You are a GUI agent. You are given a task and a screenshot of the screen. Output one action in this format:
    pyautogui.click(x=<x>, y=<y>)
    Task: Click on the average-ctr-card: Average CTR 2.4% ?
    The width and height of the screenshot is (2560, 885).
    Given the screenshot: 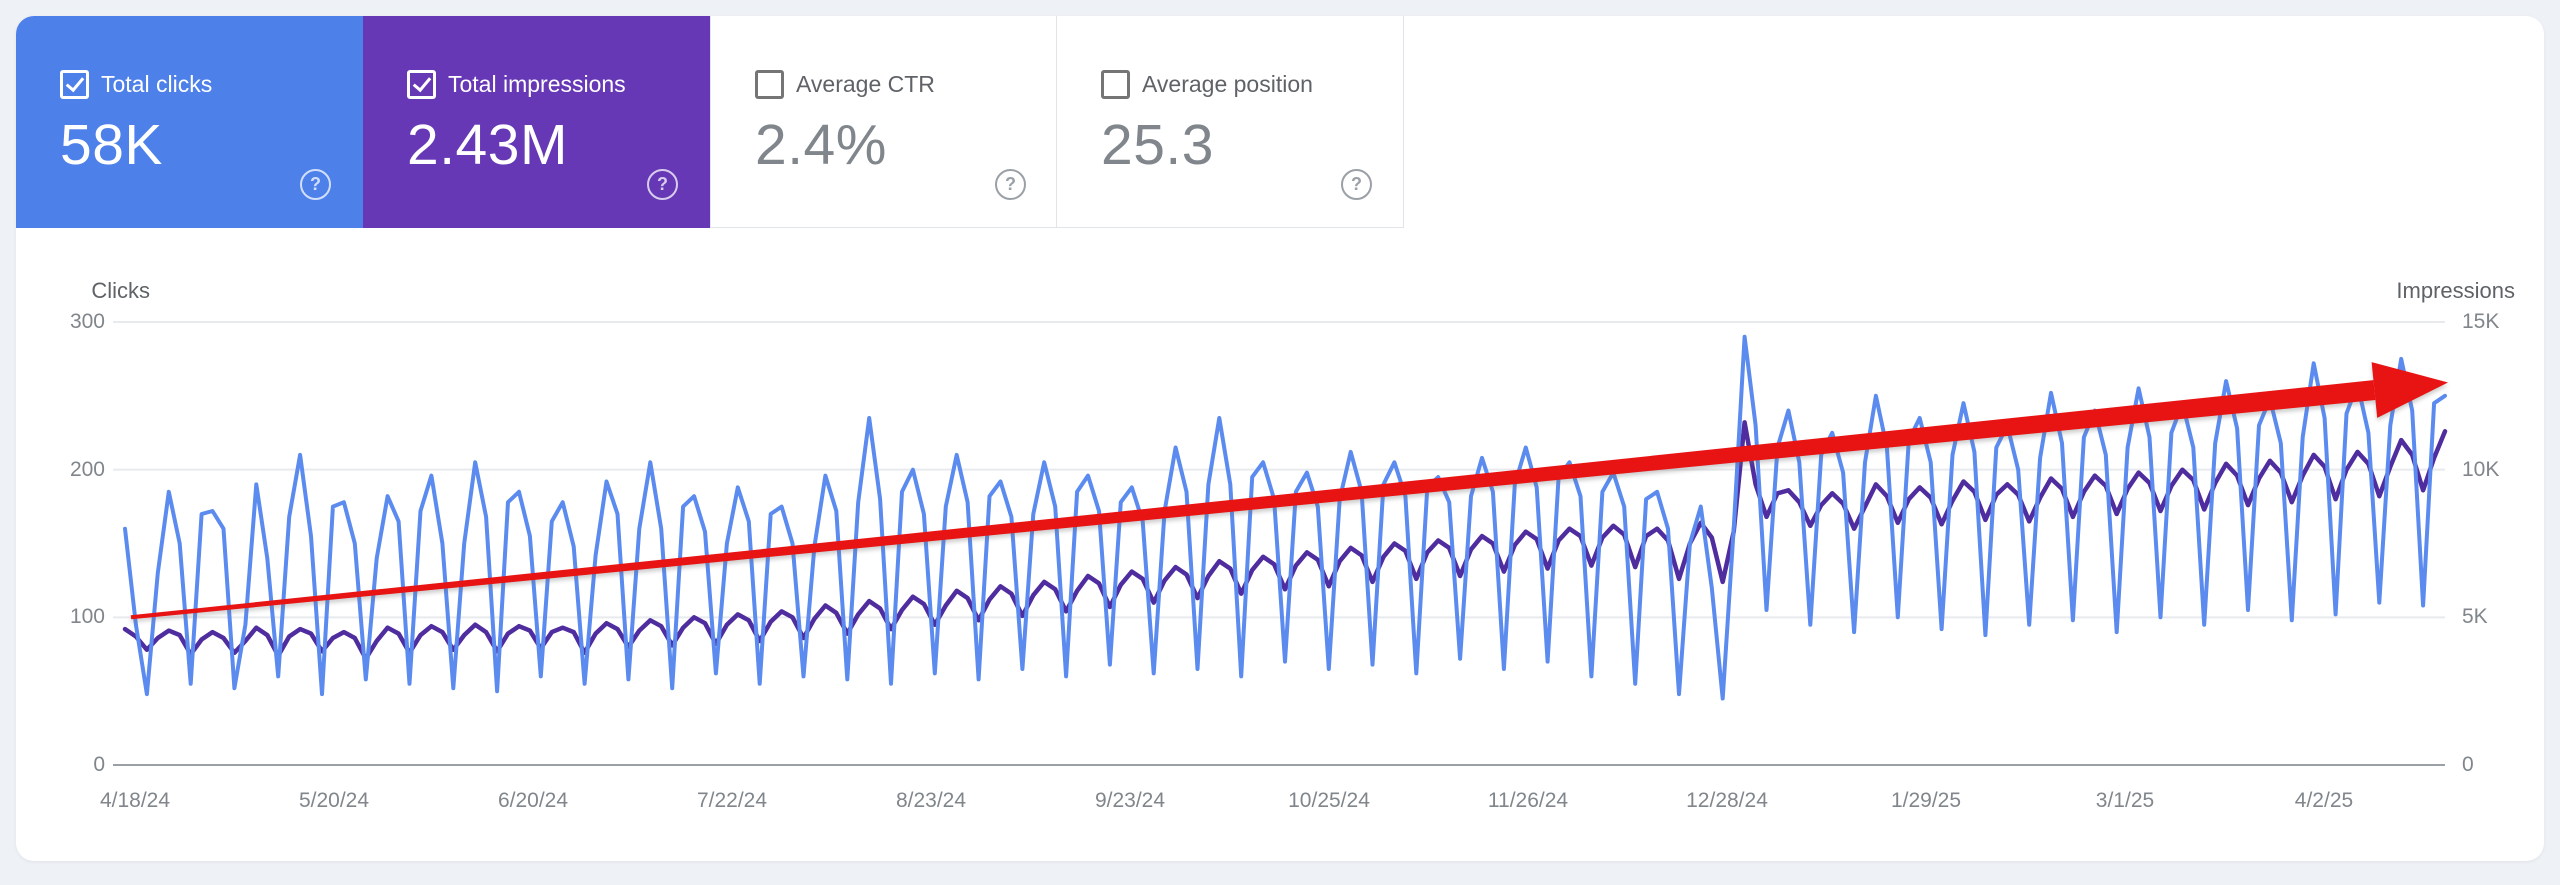 What is the action you would take?
    pyautogui.click(x=883, y=122)
    